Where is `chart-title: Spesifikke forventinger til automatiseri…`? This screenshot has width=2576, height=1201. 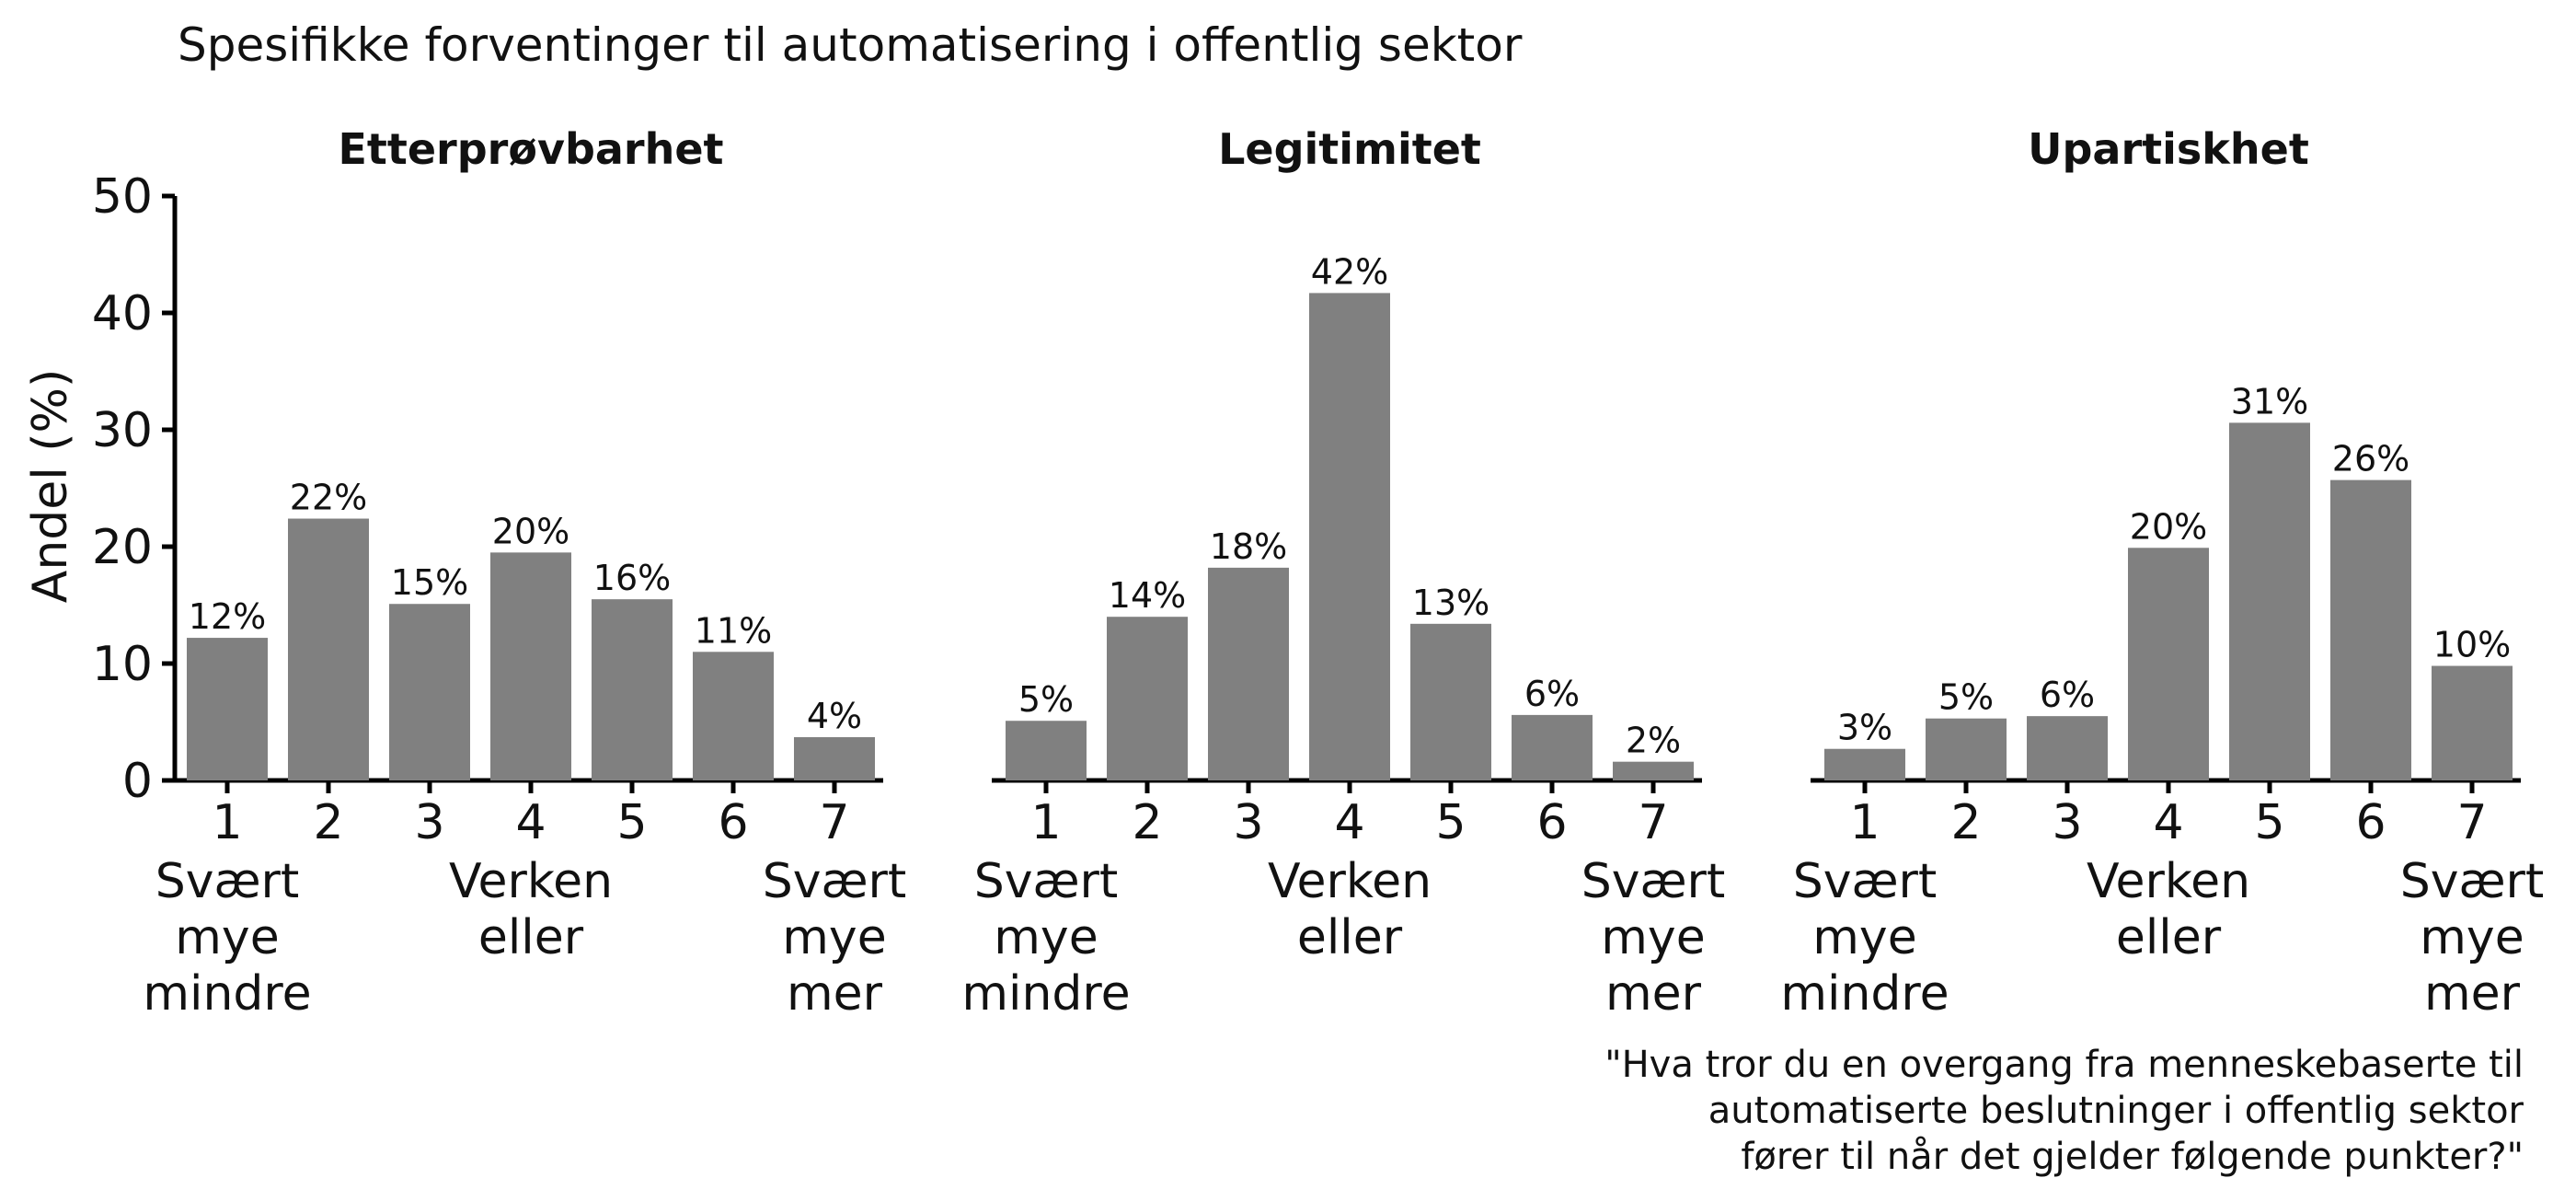
chart-title: Spesifikke forventinger til automatiseri… is located at coordinates (850, 45).